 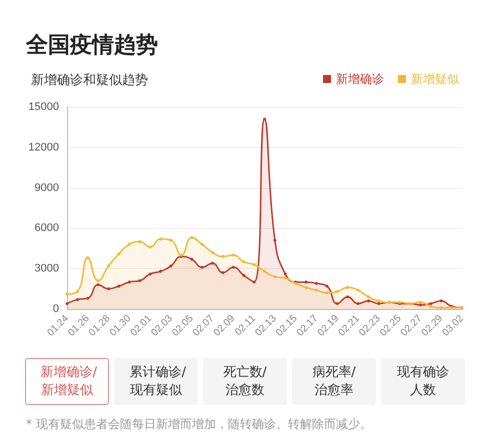 I want to click on y-tick-label: 15000, so click(x=43, y=107).